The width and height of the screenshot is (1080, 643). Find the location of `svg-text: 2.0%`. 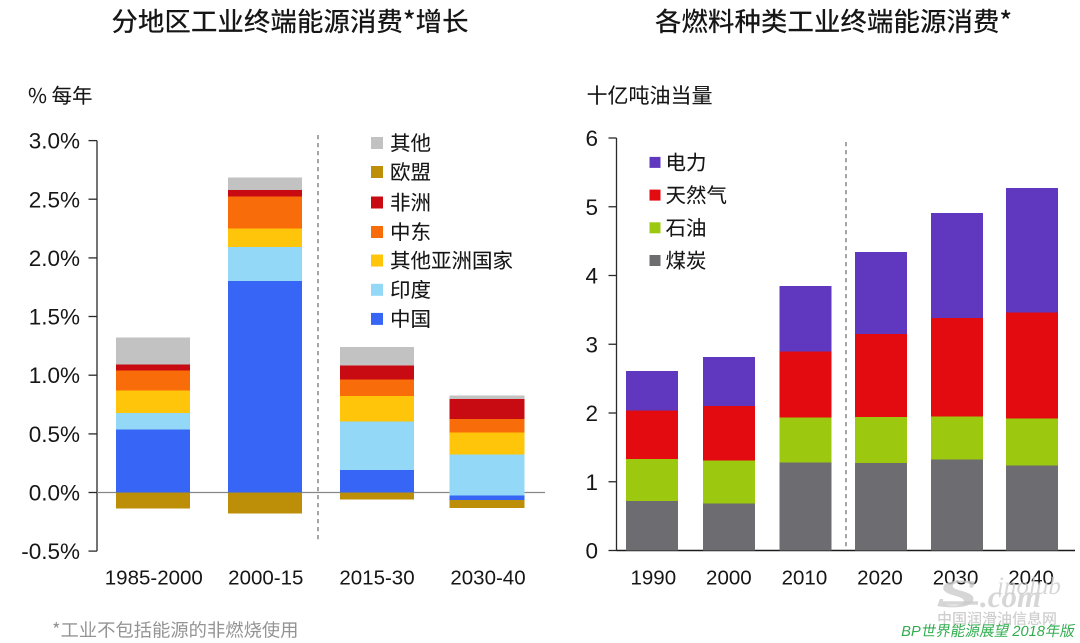

svg-text: 2.0% is located at coordinates (54, 258).